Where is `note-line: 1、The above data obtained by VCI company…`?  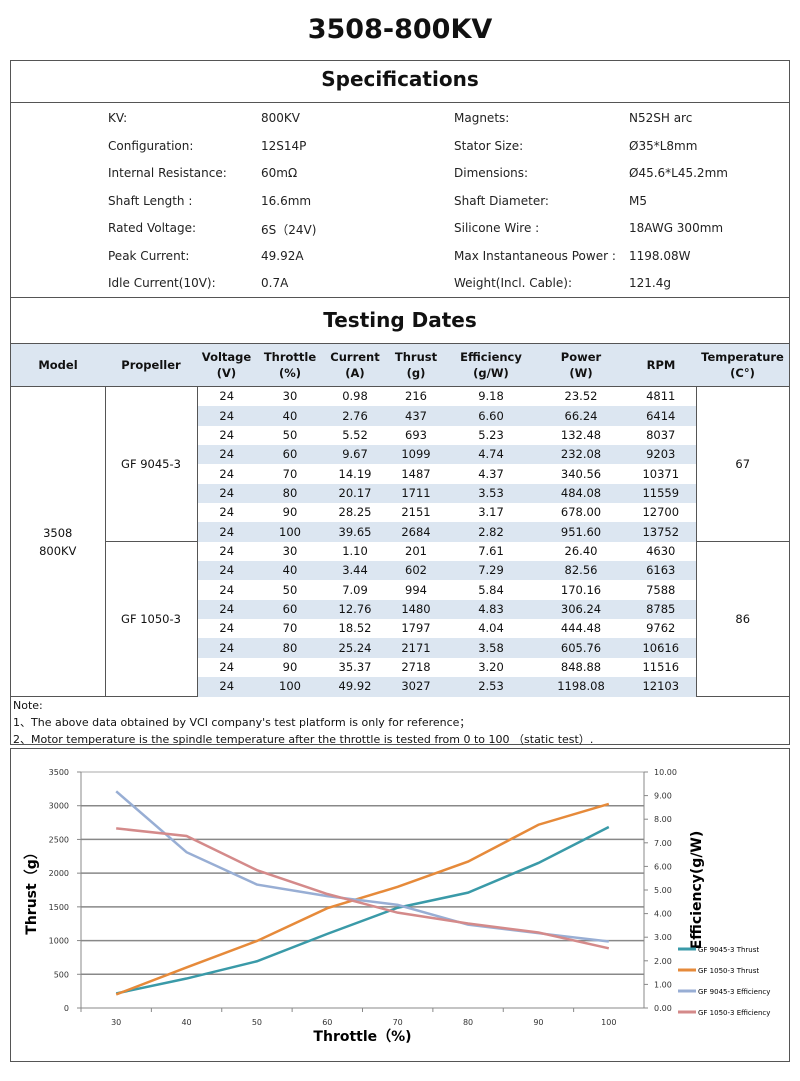 note-line: 1、The above data obtained by VCI company… is located at coordinates (242, 722).